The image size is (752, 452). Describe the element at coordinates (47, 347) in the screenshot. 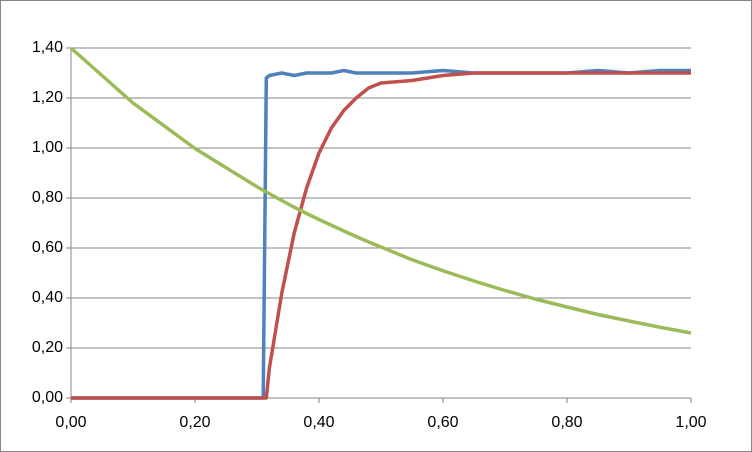

I see `y-tick-label: 0,20` at that location.